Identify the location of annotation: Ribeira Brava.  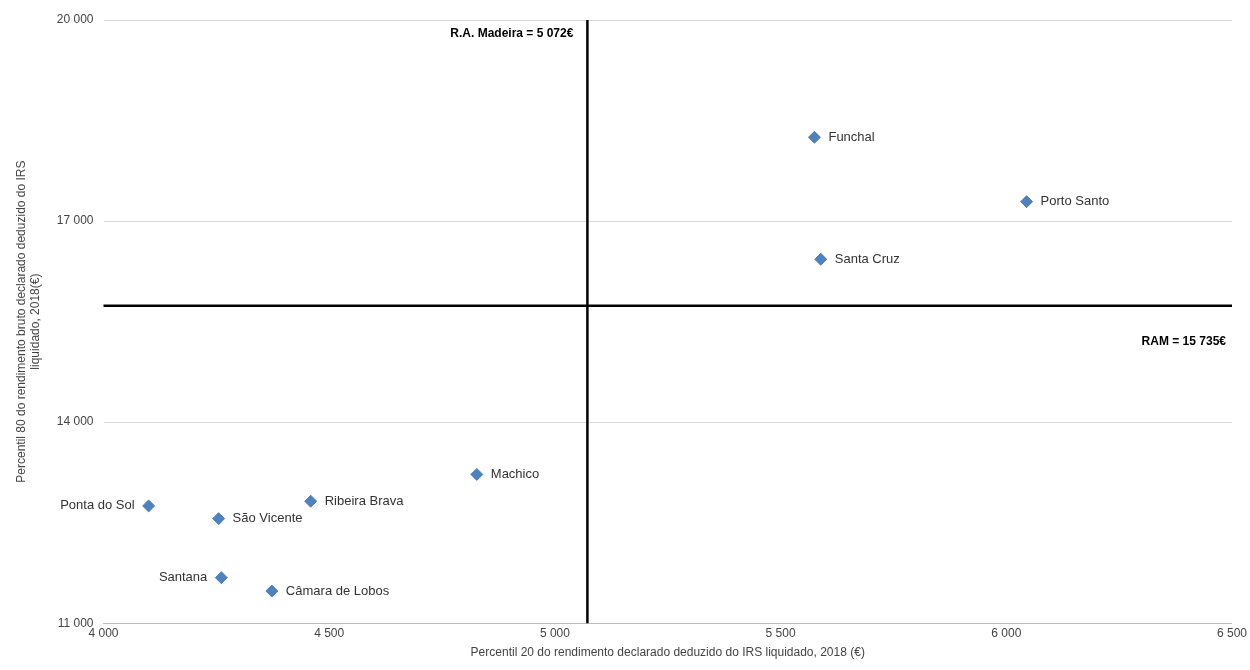
(364, 500).